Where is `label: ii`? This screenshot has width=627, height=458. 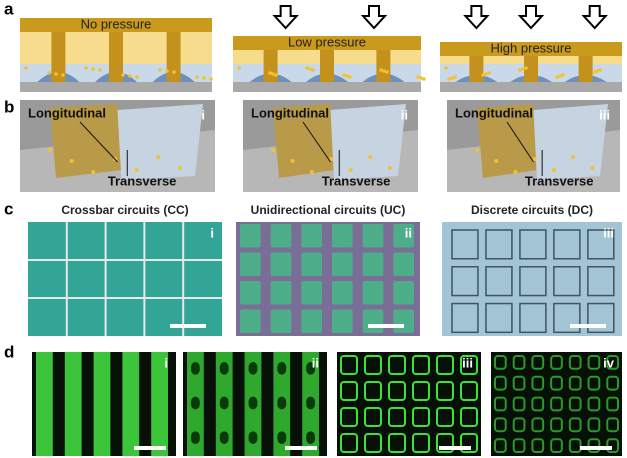 label: ii is located at coordinates (404, 114).